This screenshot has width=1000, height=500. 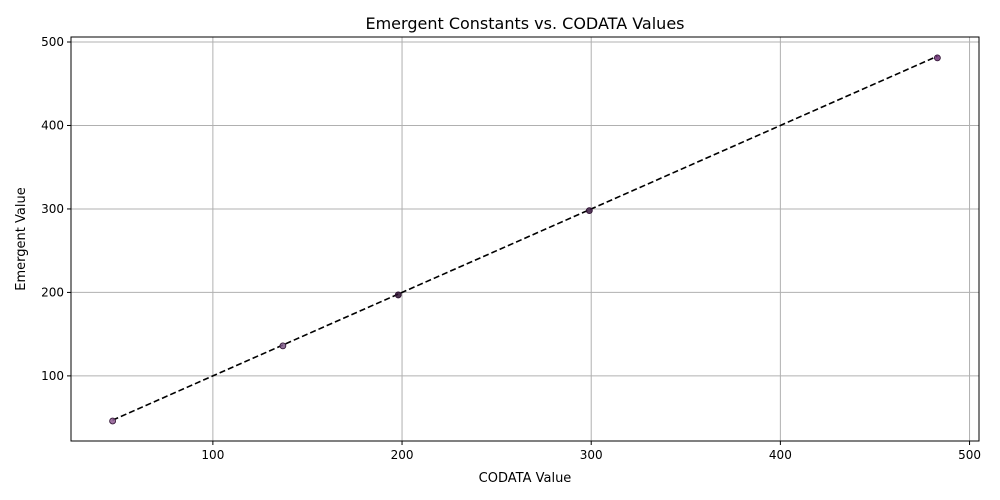 I want to click on x-tick-label: 300, so click(x=591, y=455).